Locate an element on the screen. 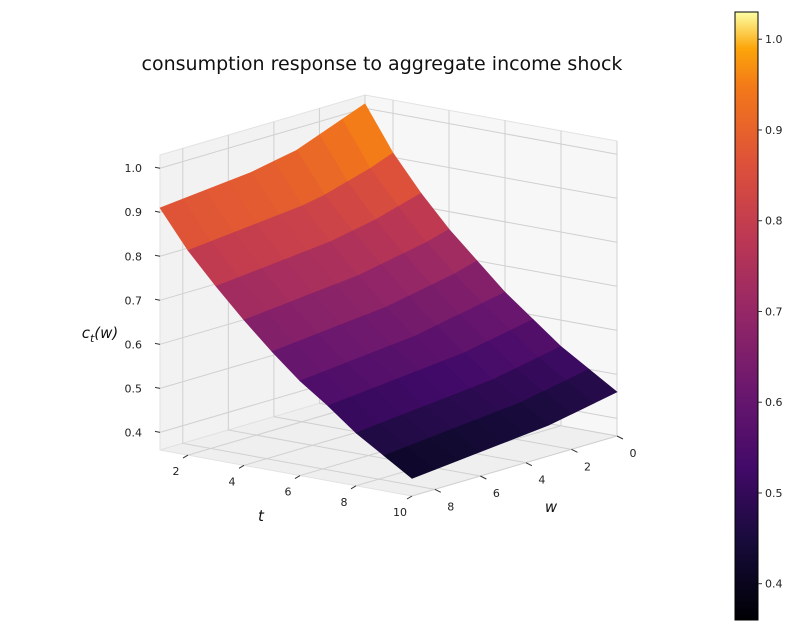  colorbar-ticks: 0.4 0.5 0.6 0.7 0.8 0.9 1.0 is located at coordinates (770, 312).